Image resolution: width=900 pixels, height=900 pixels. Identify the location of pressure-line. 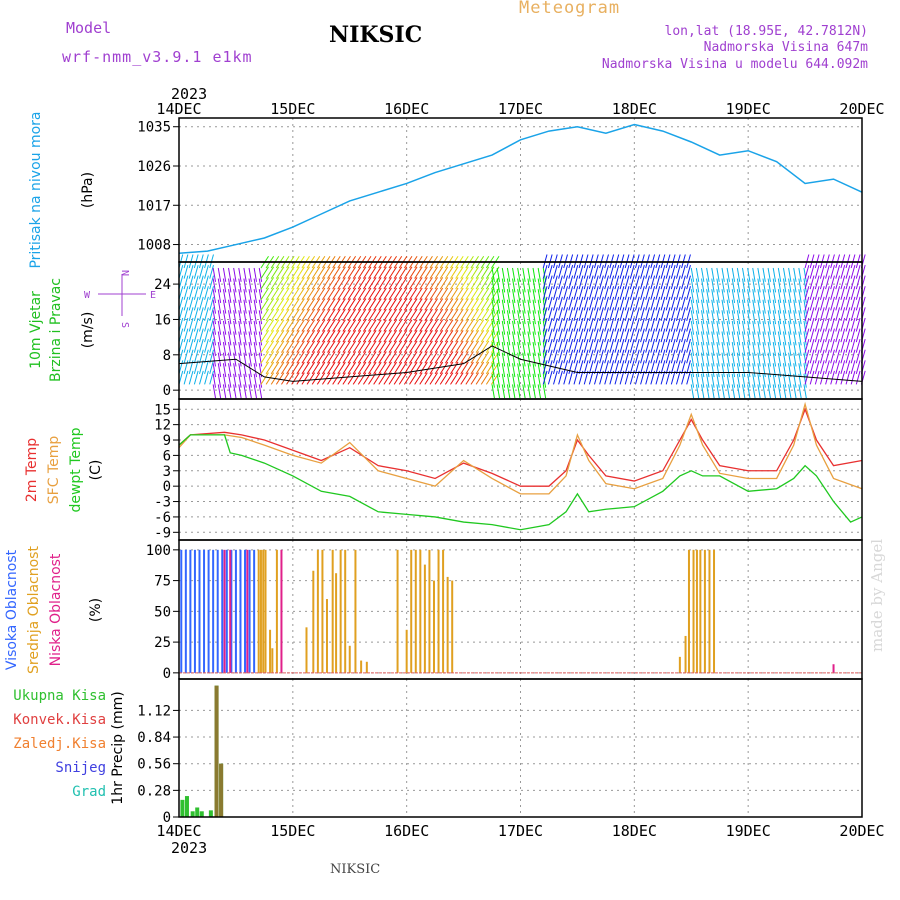
(520, 189).